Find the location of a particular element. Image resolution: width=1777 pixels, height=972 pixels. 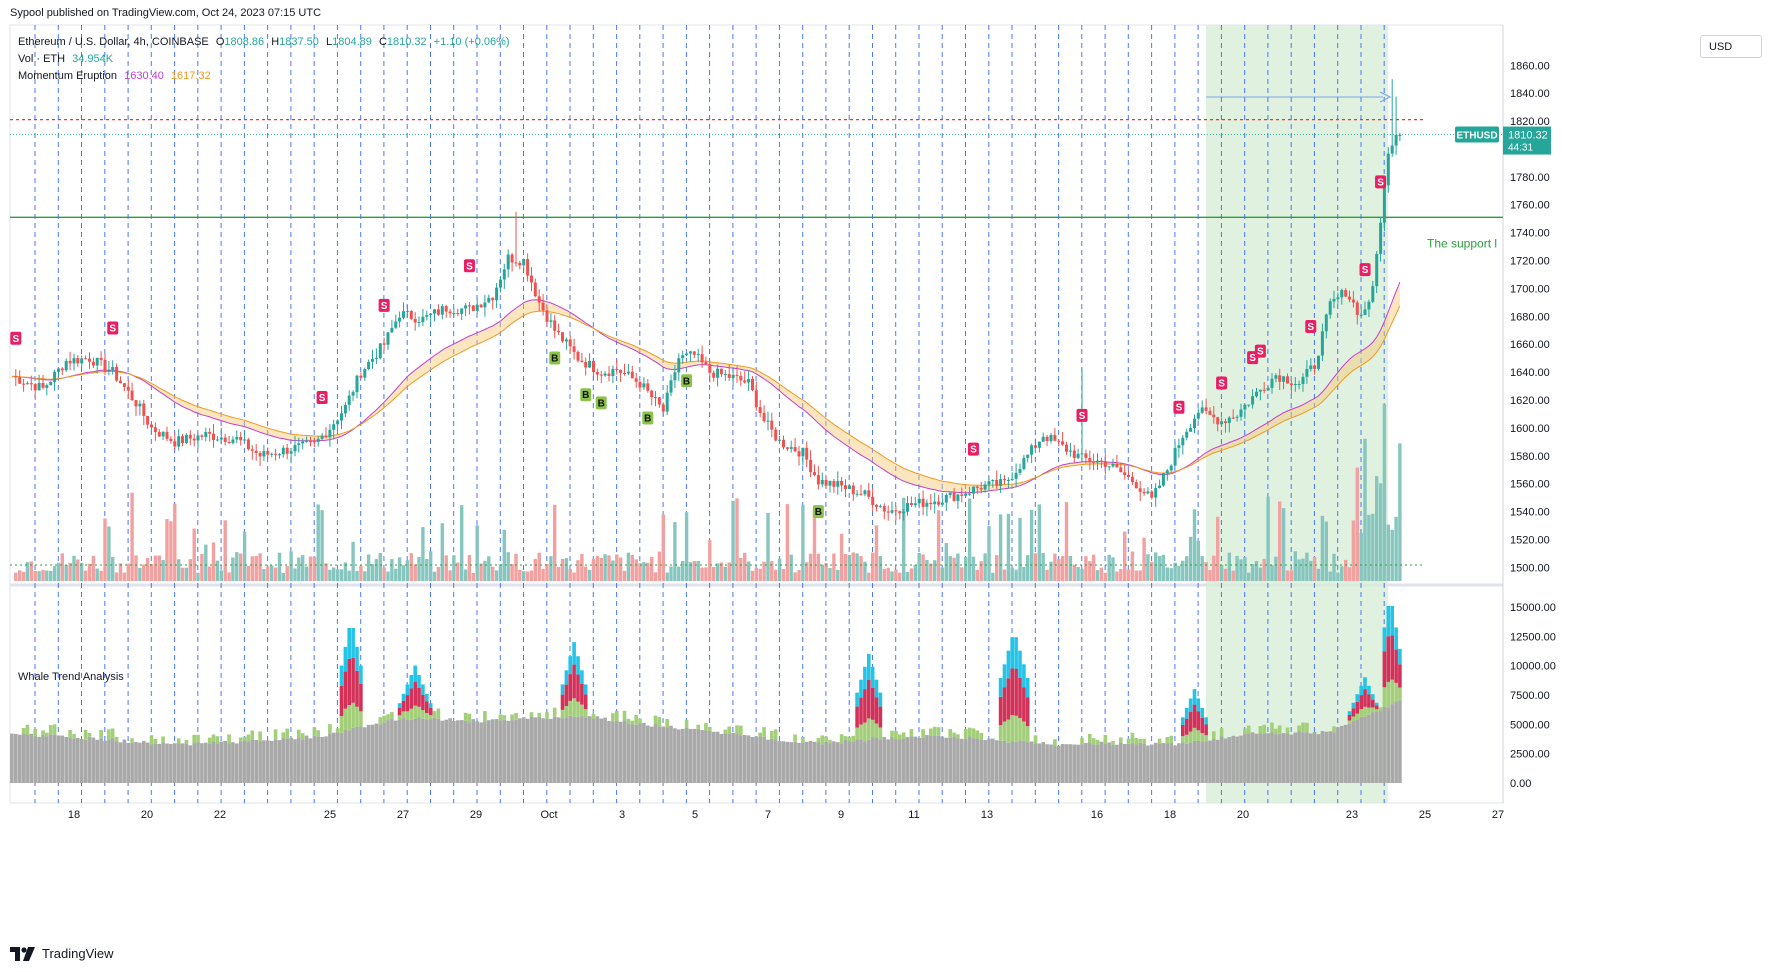

price-tick-label: 1660.00 is located at coordinates (1530, 345).